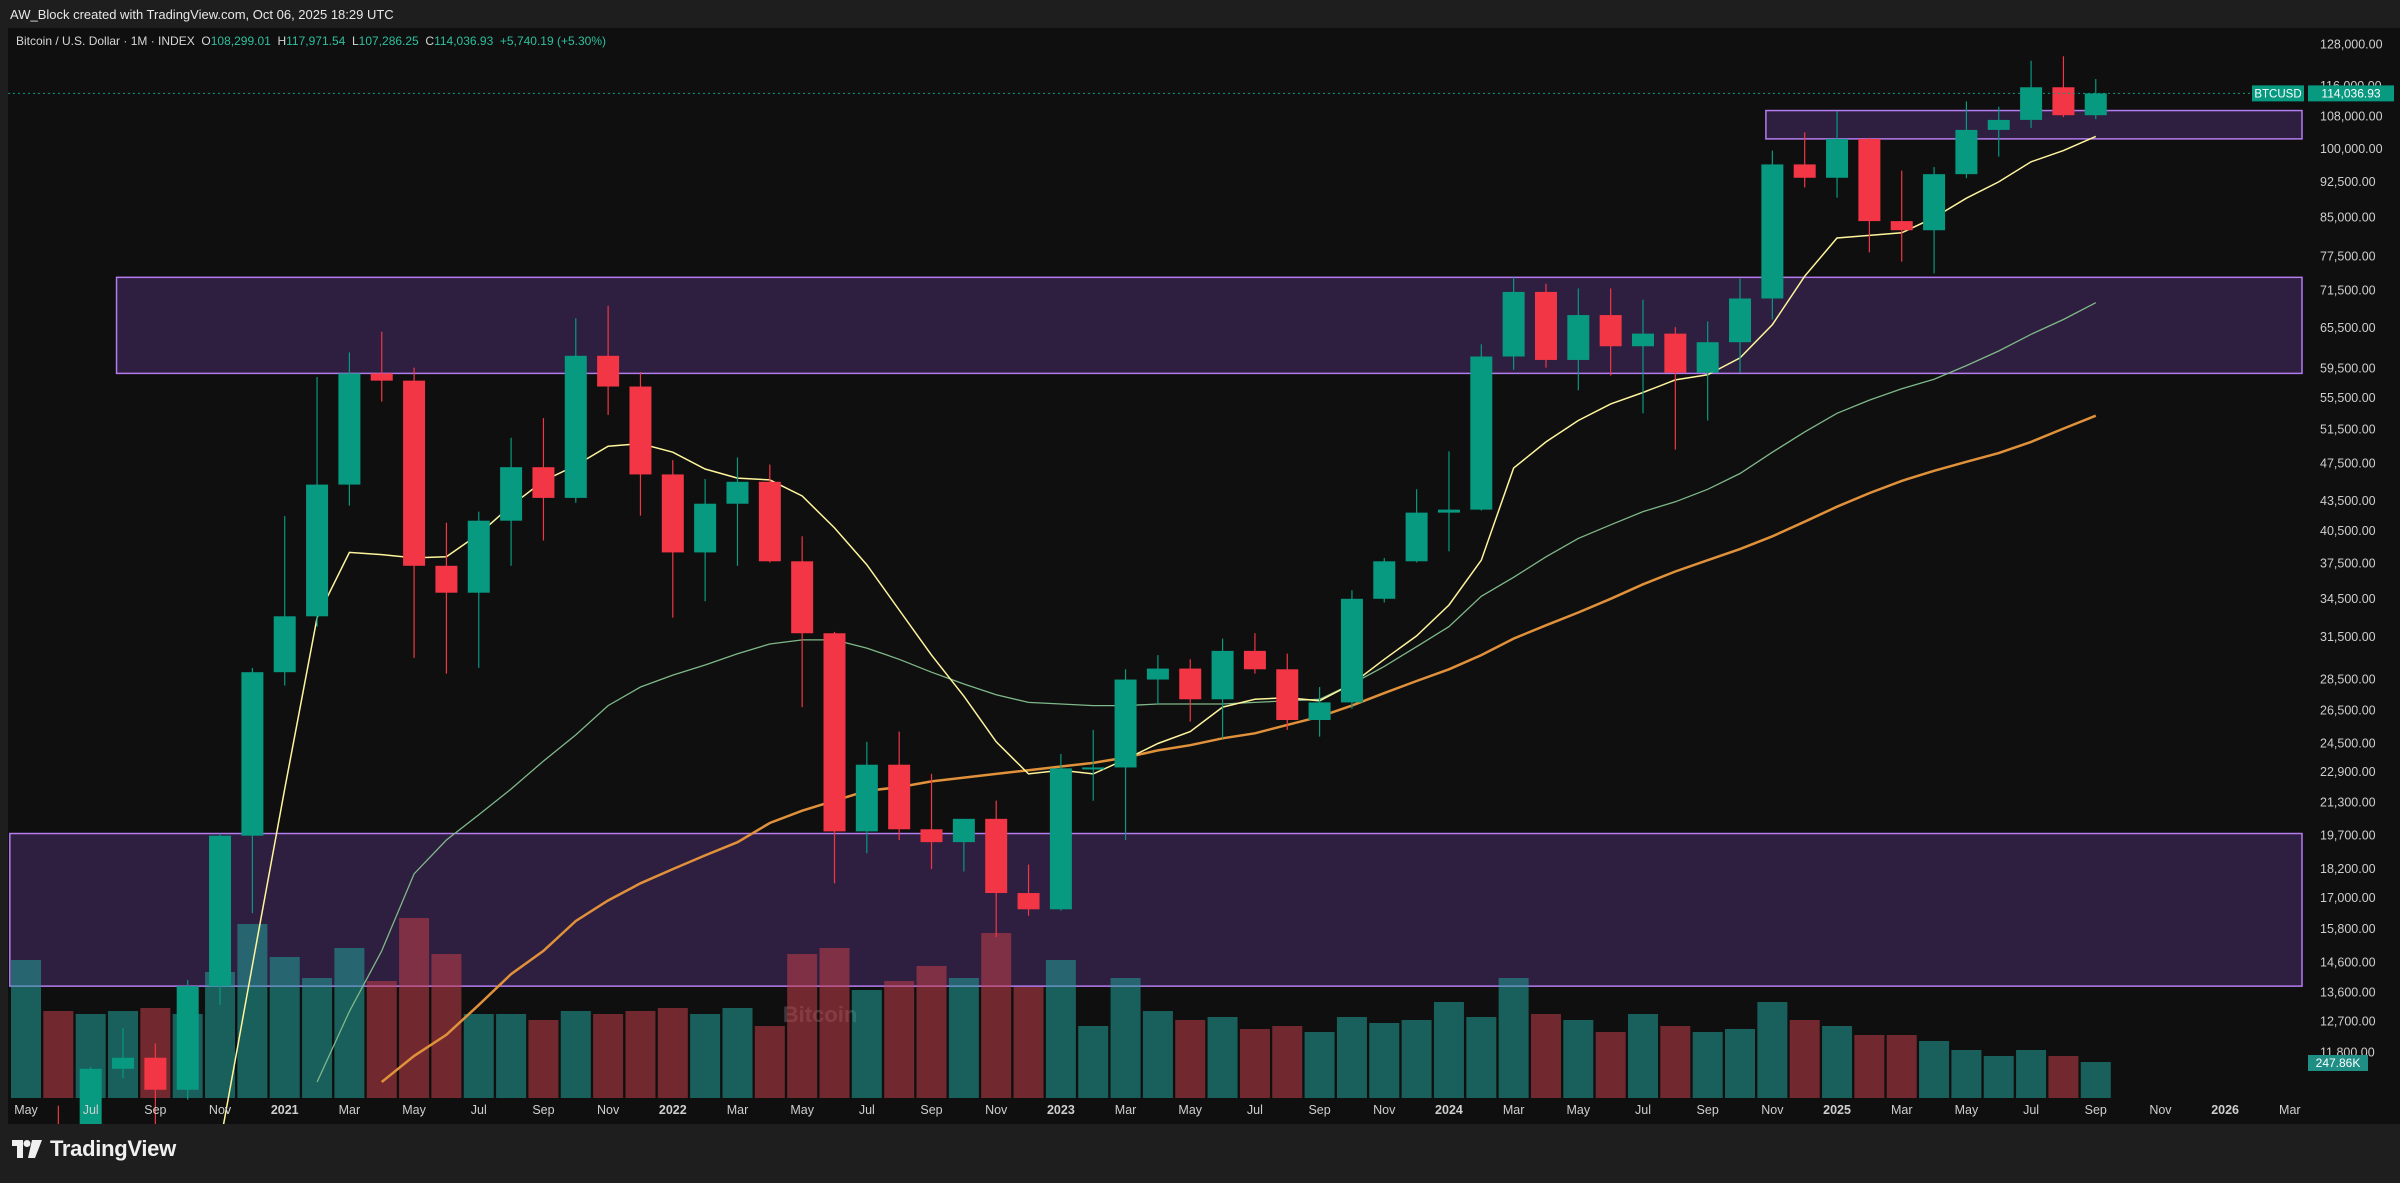  I want to click on high-label: H, so click(282, 41).